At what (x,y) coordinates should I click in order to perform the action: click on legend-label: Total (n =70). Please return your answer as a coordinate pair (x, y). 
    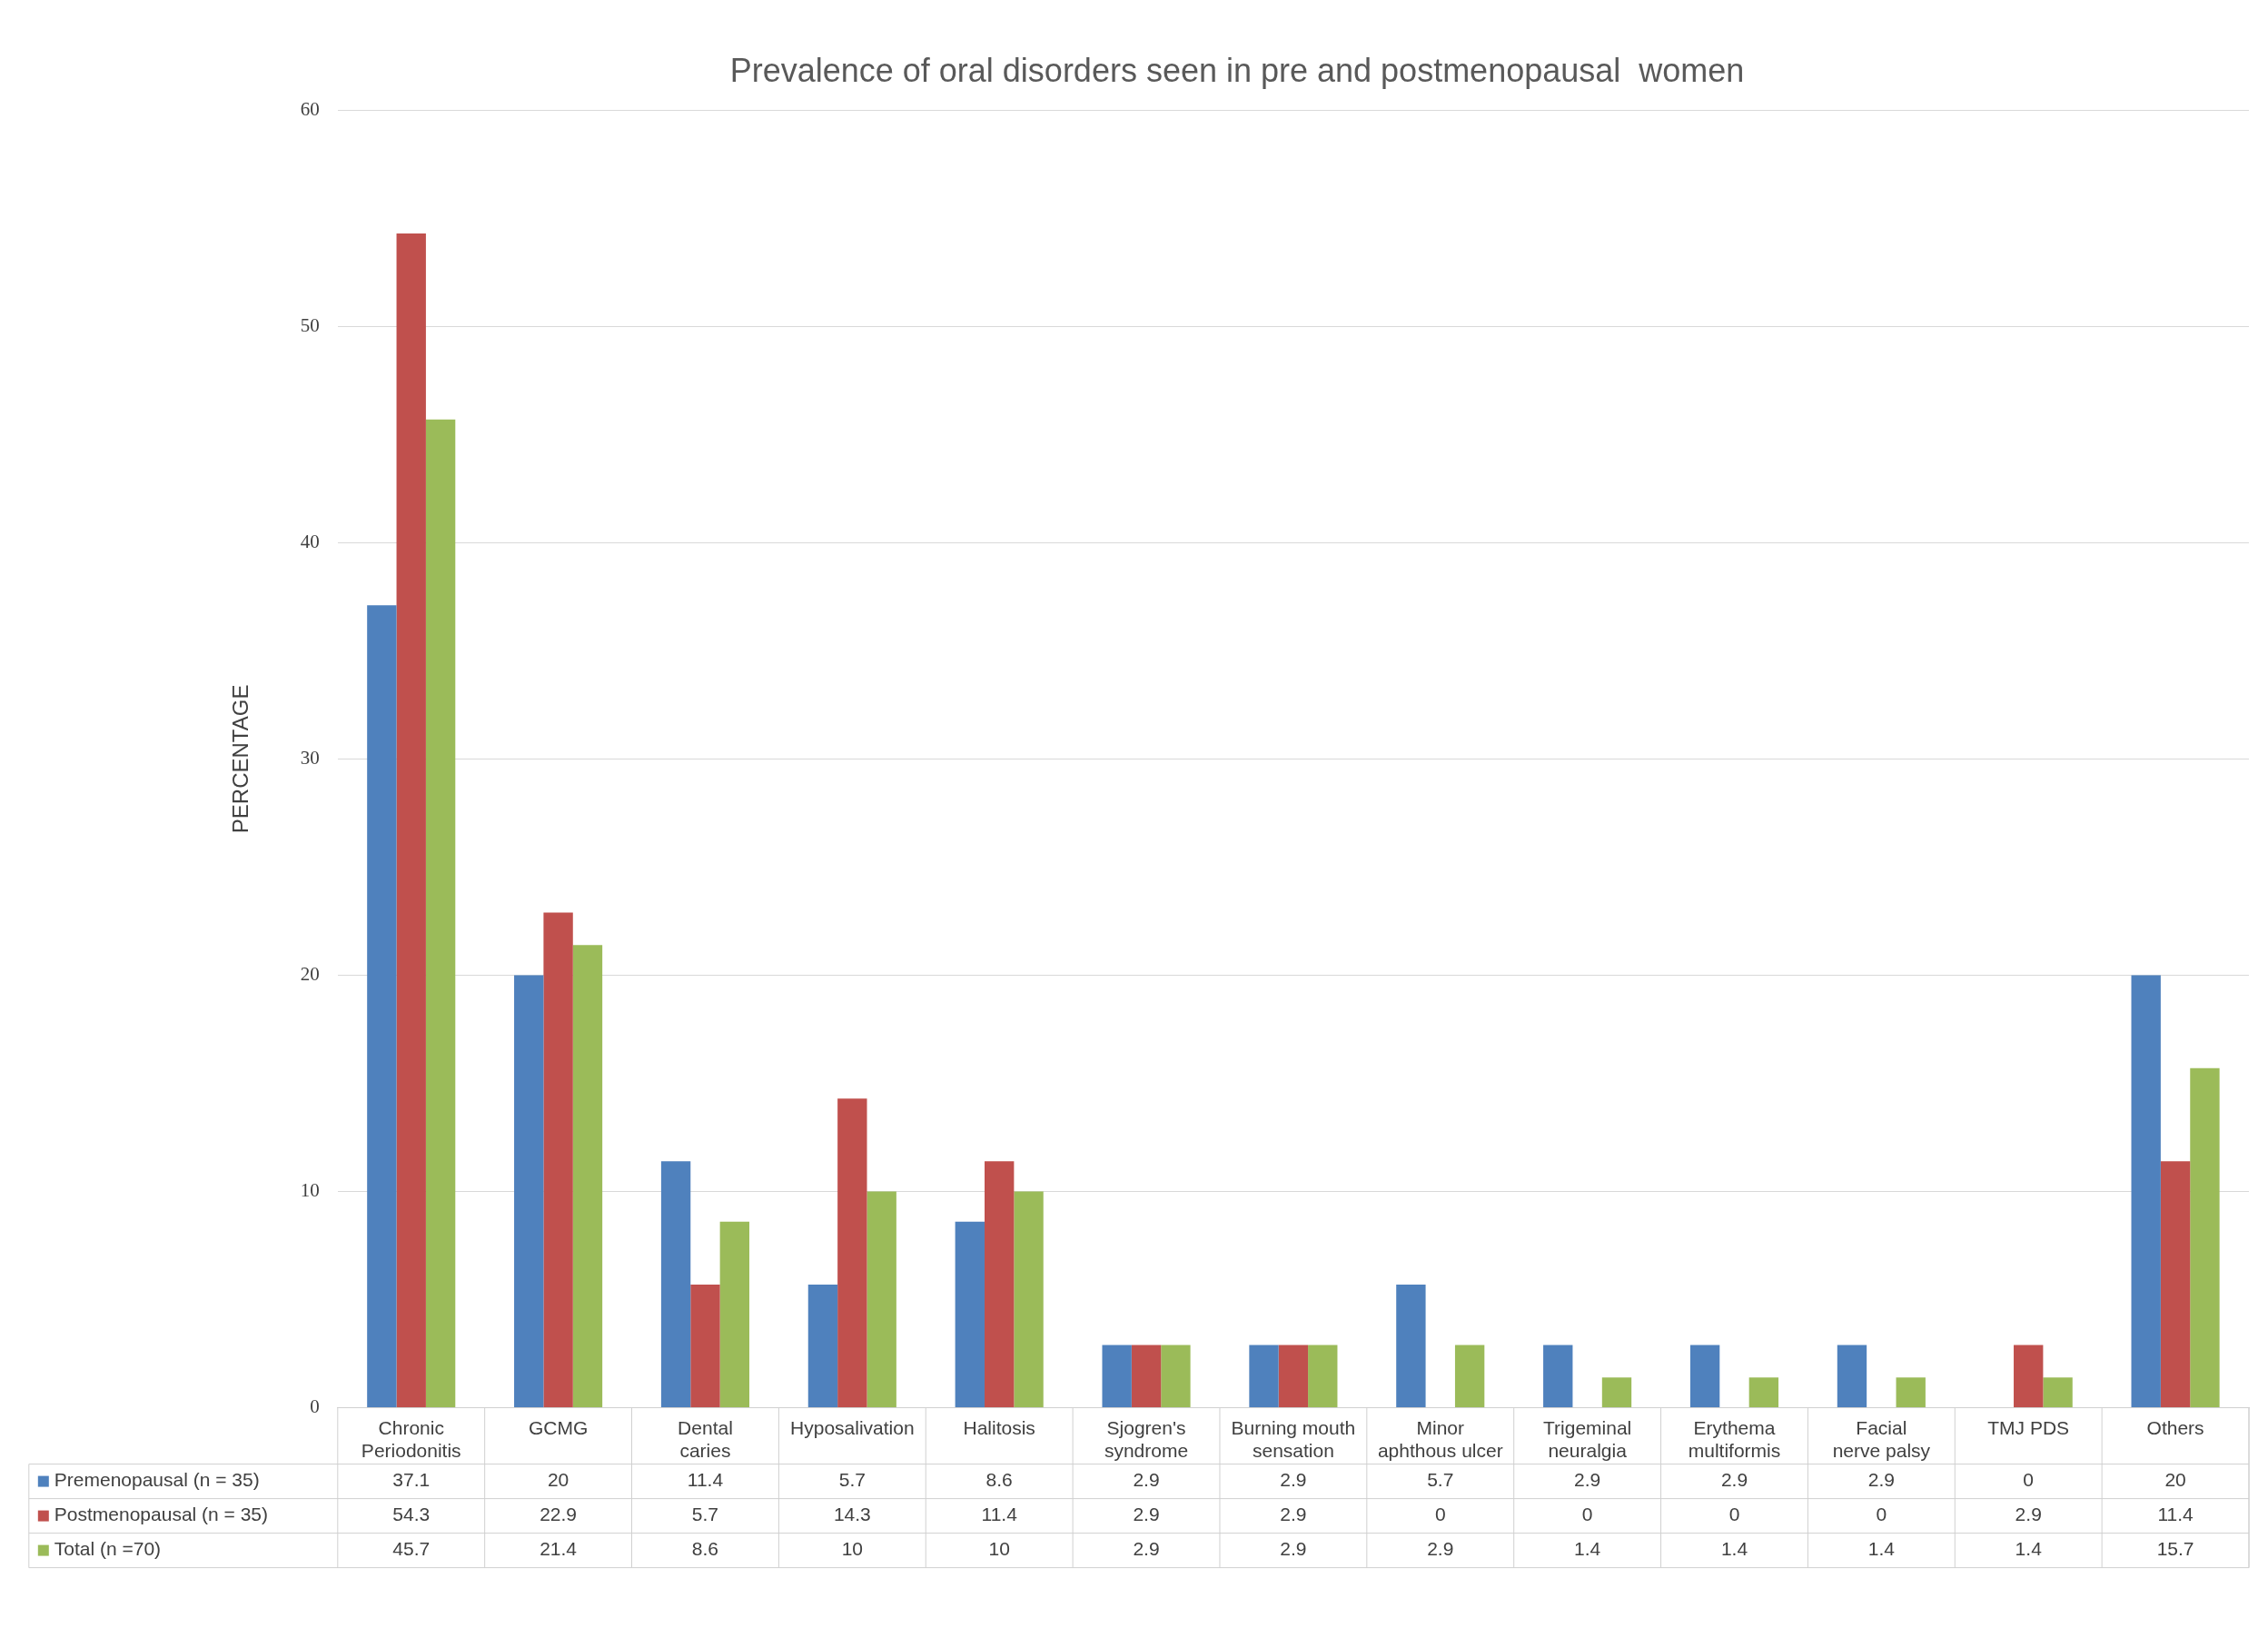
    Looking at the image, I should click on (108, 1549).